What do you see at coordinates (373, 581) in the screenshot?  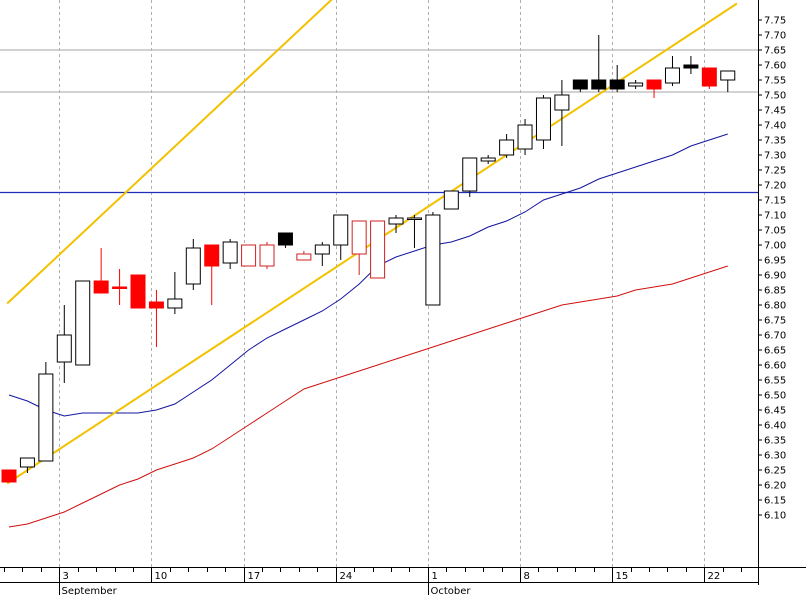 I see `x-axis-ticks: 3 10 17 24 1 8 15 22 September October` at bounding box center [373, 581].